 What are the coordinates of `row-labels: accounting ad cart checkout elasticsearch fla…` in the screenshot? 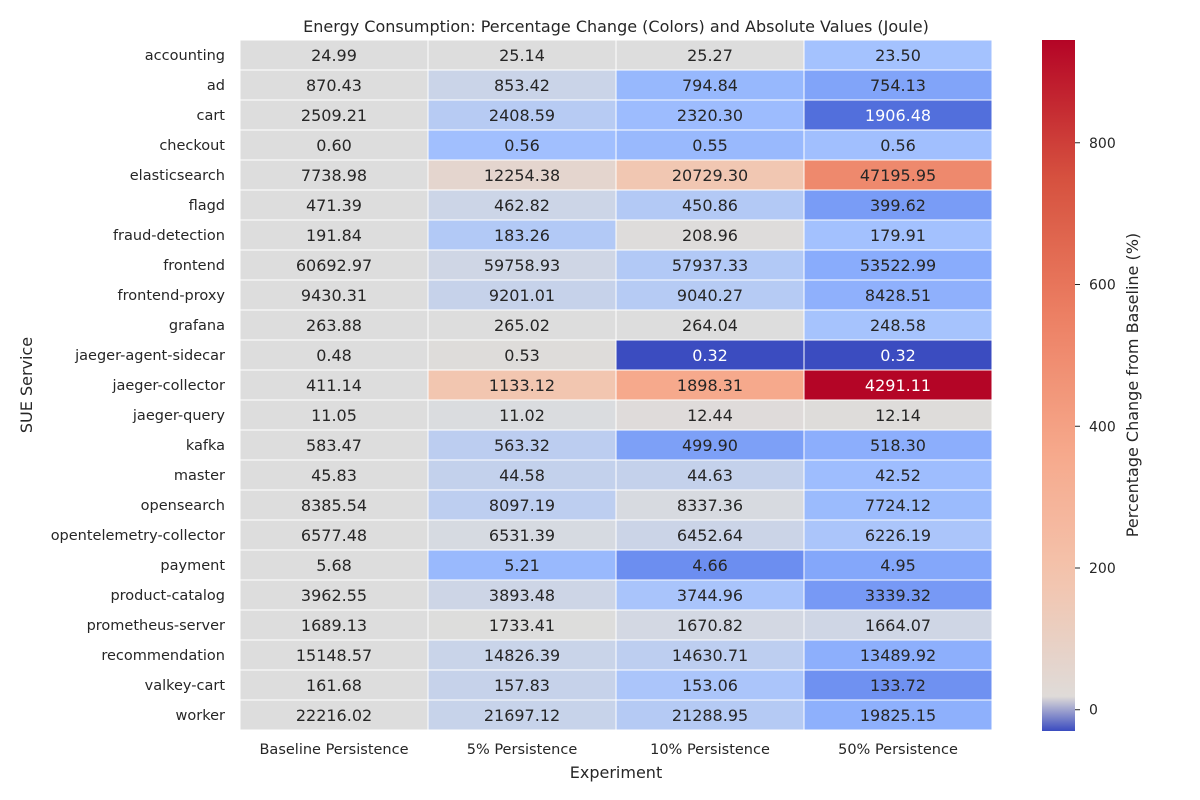 It's located at (138, 386).